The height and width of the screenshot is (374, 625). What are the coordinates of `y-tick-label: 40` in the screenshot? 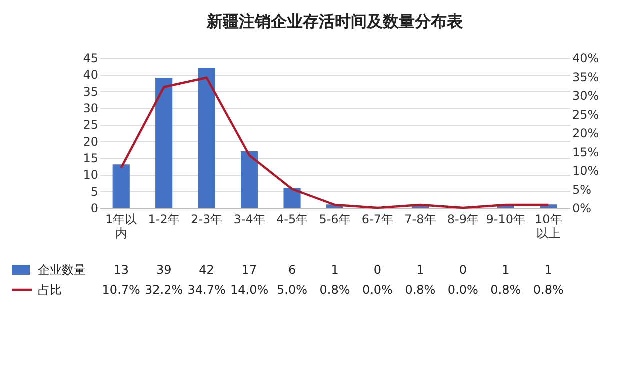 It's located at (90, 75).